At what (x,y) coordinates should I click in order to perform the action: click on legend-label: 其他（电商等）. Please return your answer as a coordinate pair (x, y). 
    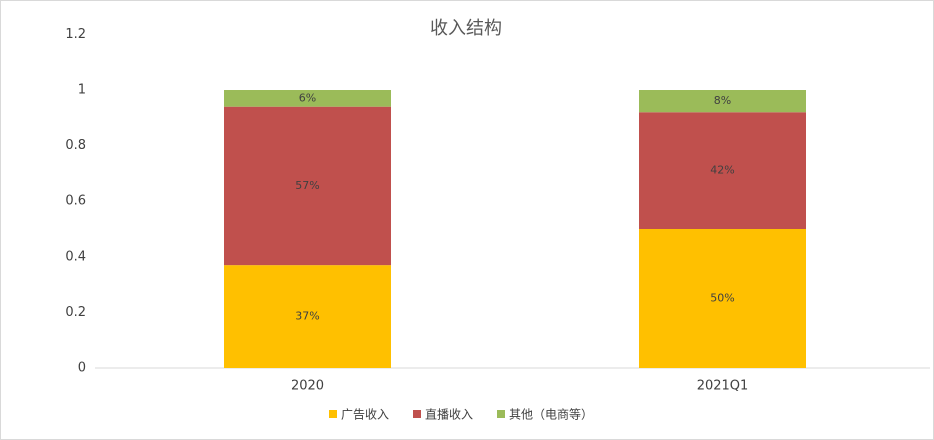
    Looking at the image, I should click on (551, 414).